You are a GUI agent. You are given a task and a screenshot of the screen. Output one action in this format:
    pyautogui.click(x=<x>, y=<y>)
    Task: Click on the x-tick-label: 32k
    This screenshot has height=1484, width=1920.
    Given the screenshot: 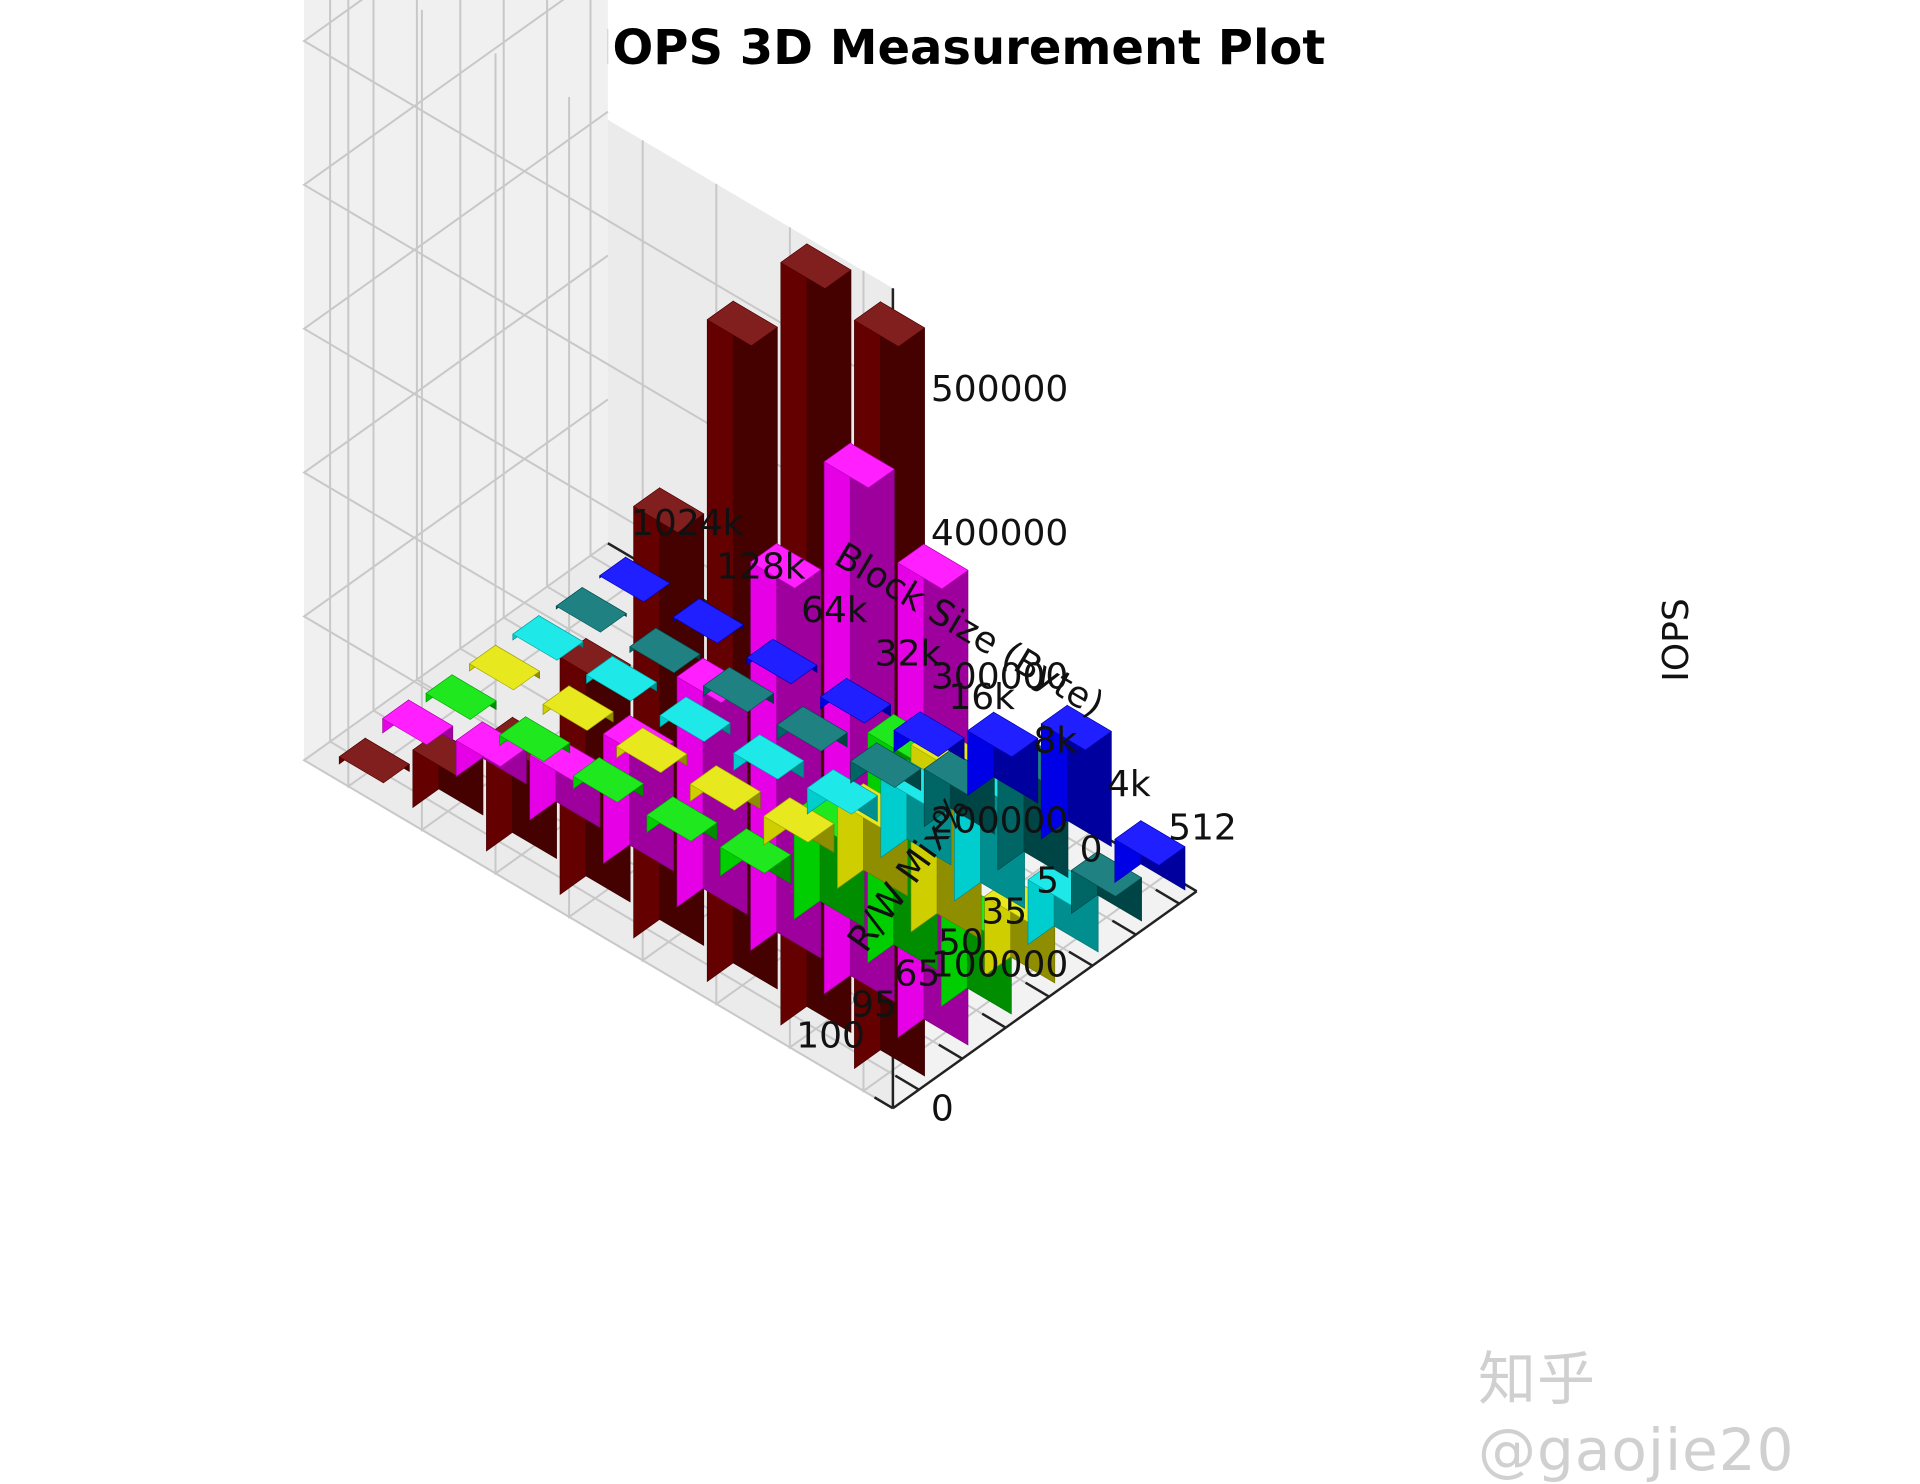 What is the action you would take?
    pyautogui.click(x=908, y=654)
    